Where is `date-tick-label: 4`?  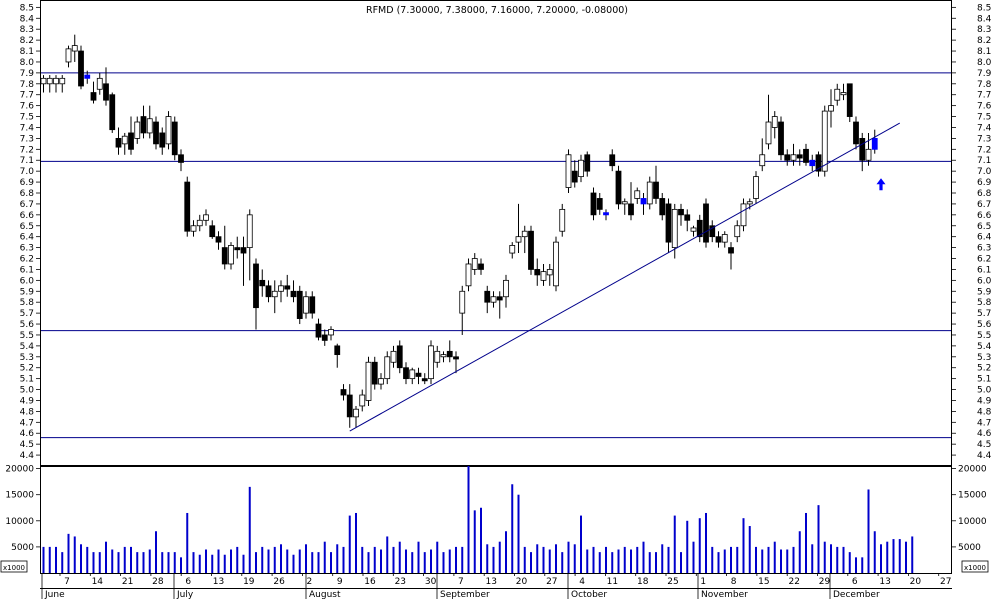 date-tick-label: 4 is located at coordinates (582, 582).